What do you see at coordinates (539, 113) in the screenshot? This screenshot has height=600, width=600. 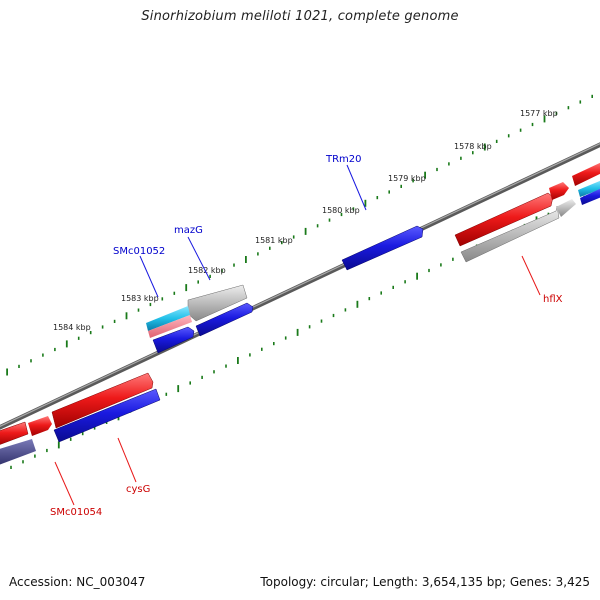 I see `kbp-label-1577: 1577 kbp` at bounding box center [539, 113].